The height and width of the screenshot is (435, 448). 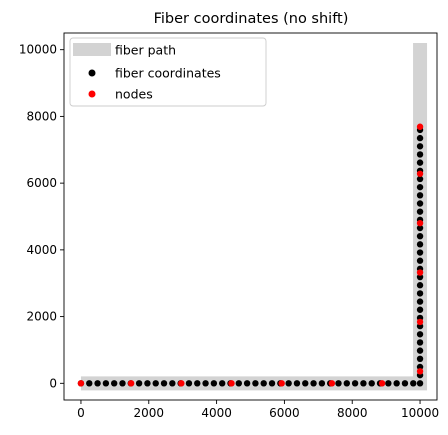 I want to click on x-tick-label: 0, so click(x=81, y=413).